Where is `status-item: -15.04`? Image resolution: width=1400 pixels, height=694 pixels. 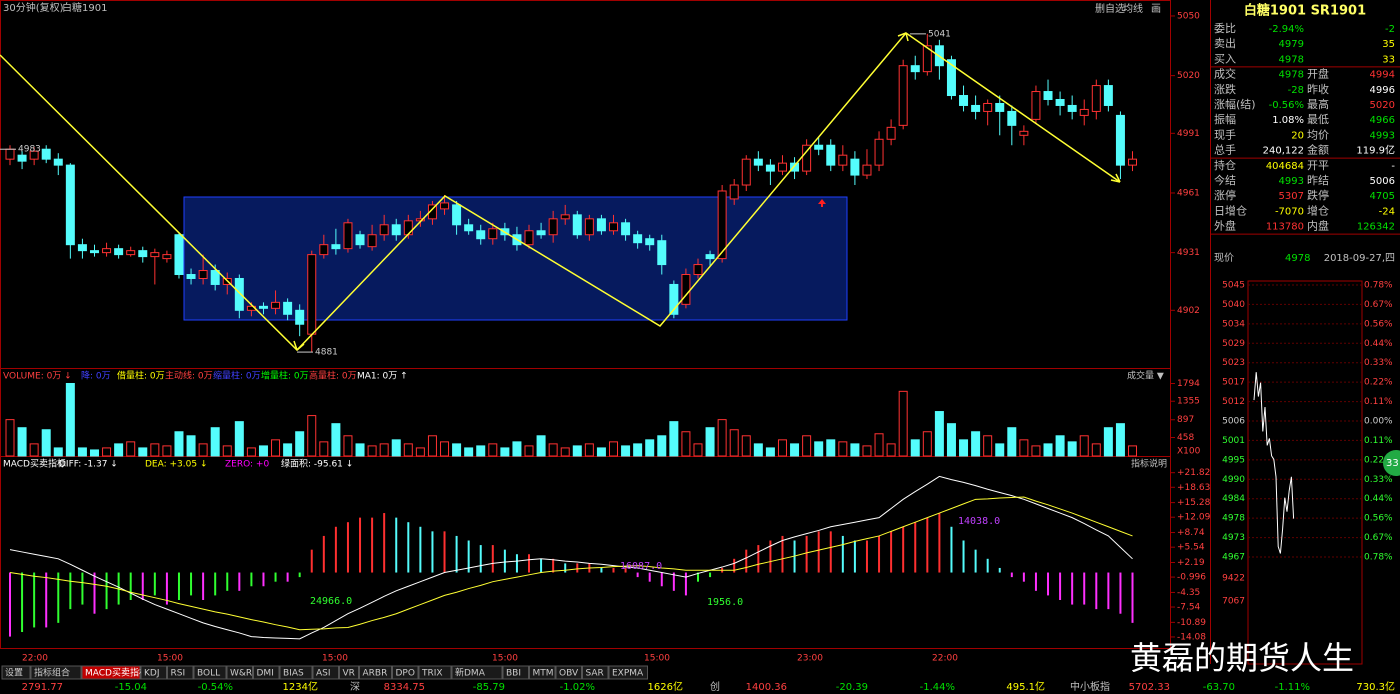 status-item: -15.04 is located at coordinates (131, 687).